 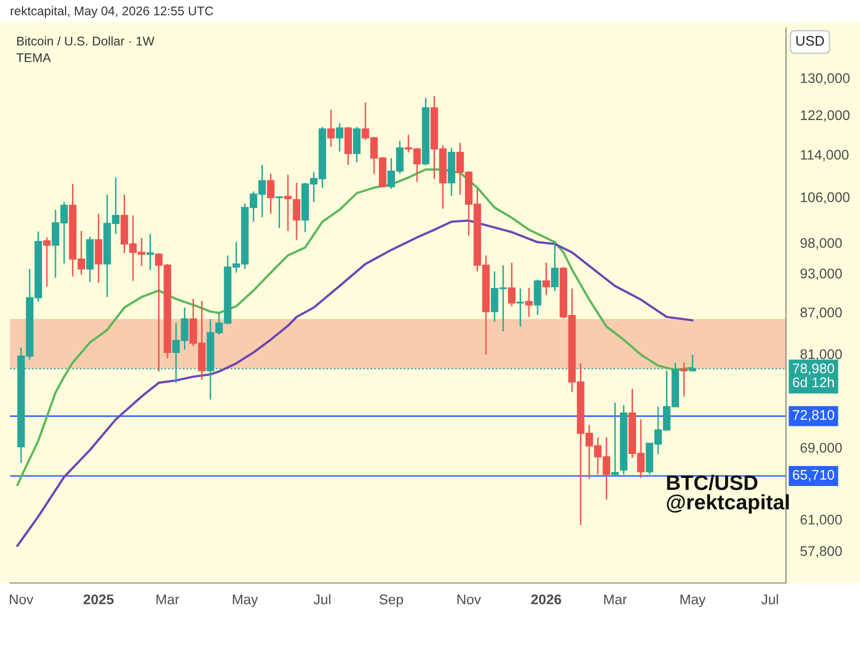 I want to click on y-tick-label: 93,000, so click(x=821, y=274).